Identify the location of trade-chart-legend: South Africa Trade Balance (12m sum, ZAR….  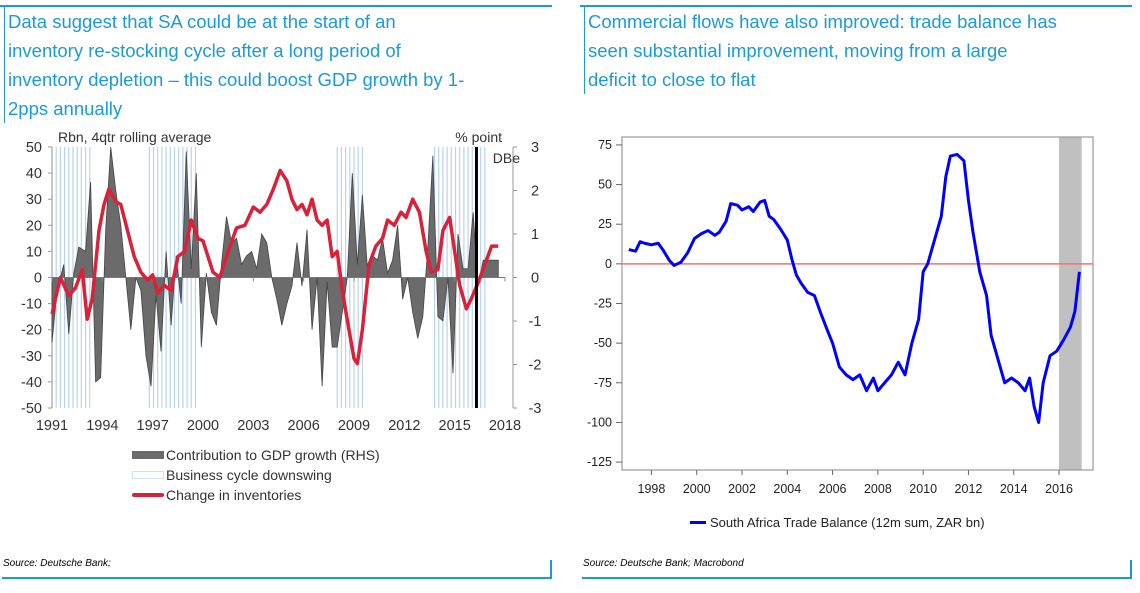
(837, 522).